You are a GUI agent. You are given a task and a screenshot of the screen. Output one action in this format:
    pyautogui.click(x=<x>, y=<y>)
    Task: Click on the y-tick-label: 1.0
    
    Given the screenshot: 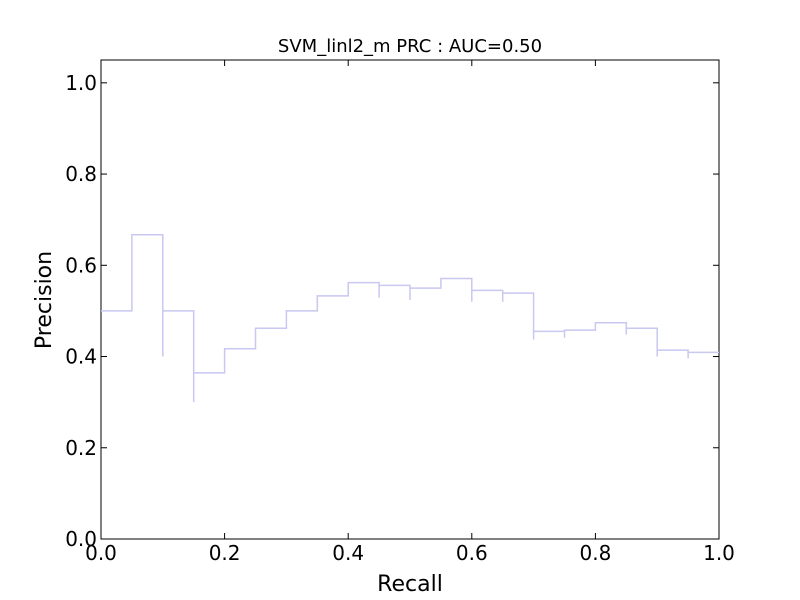 What is the action you would take?
    pyautogui.click(x=81, y=83)
    